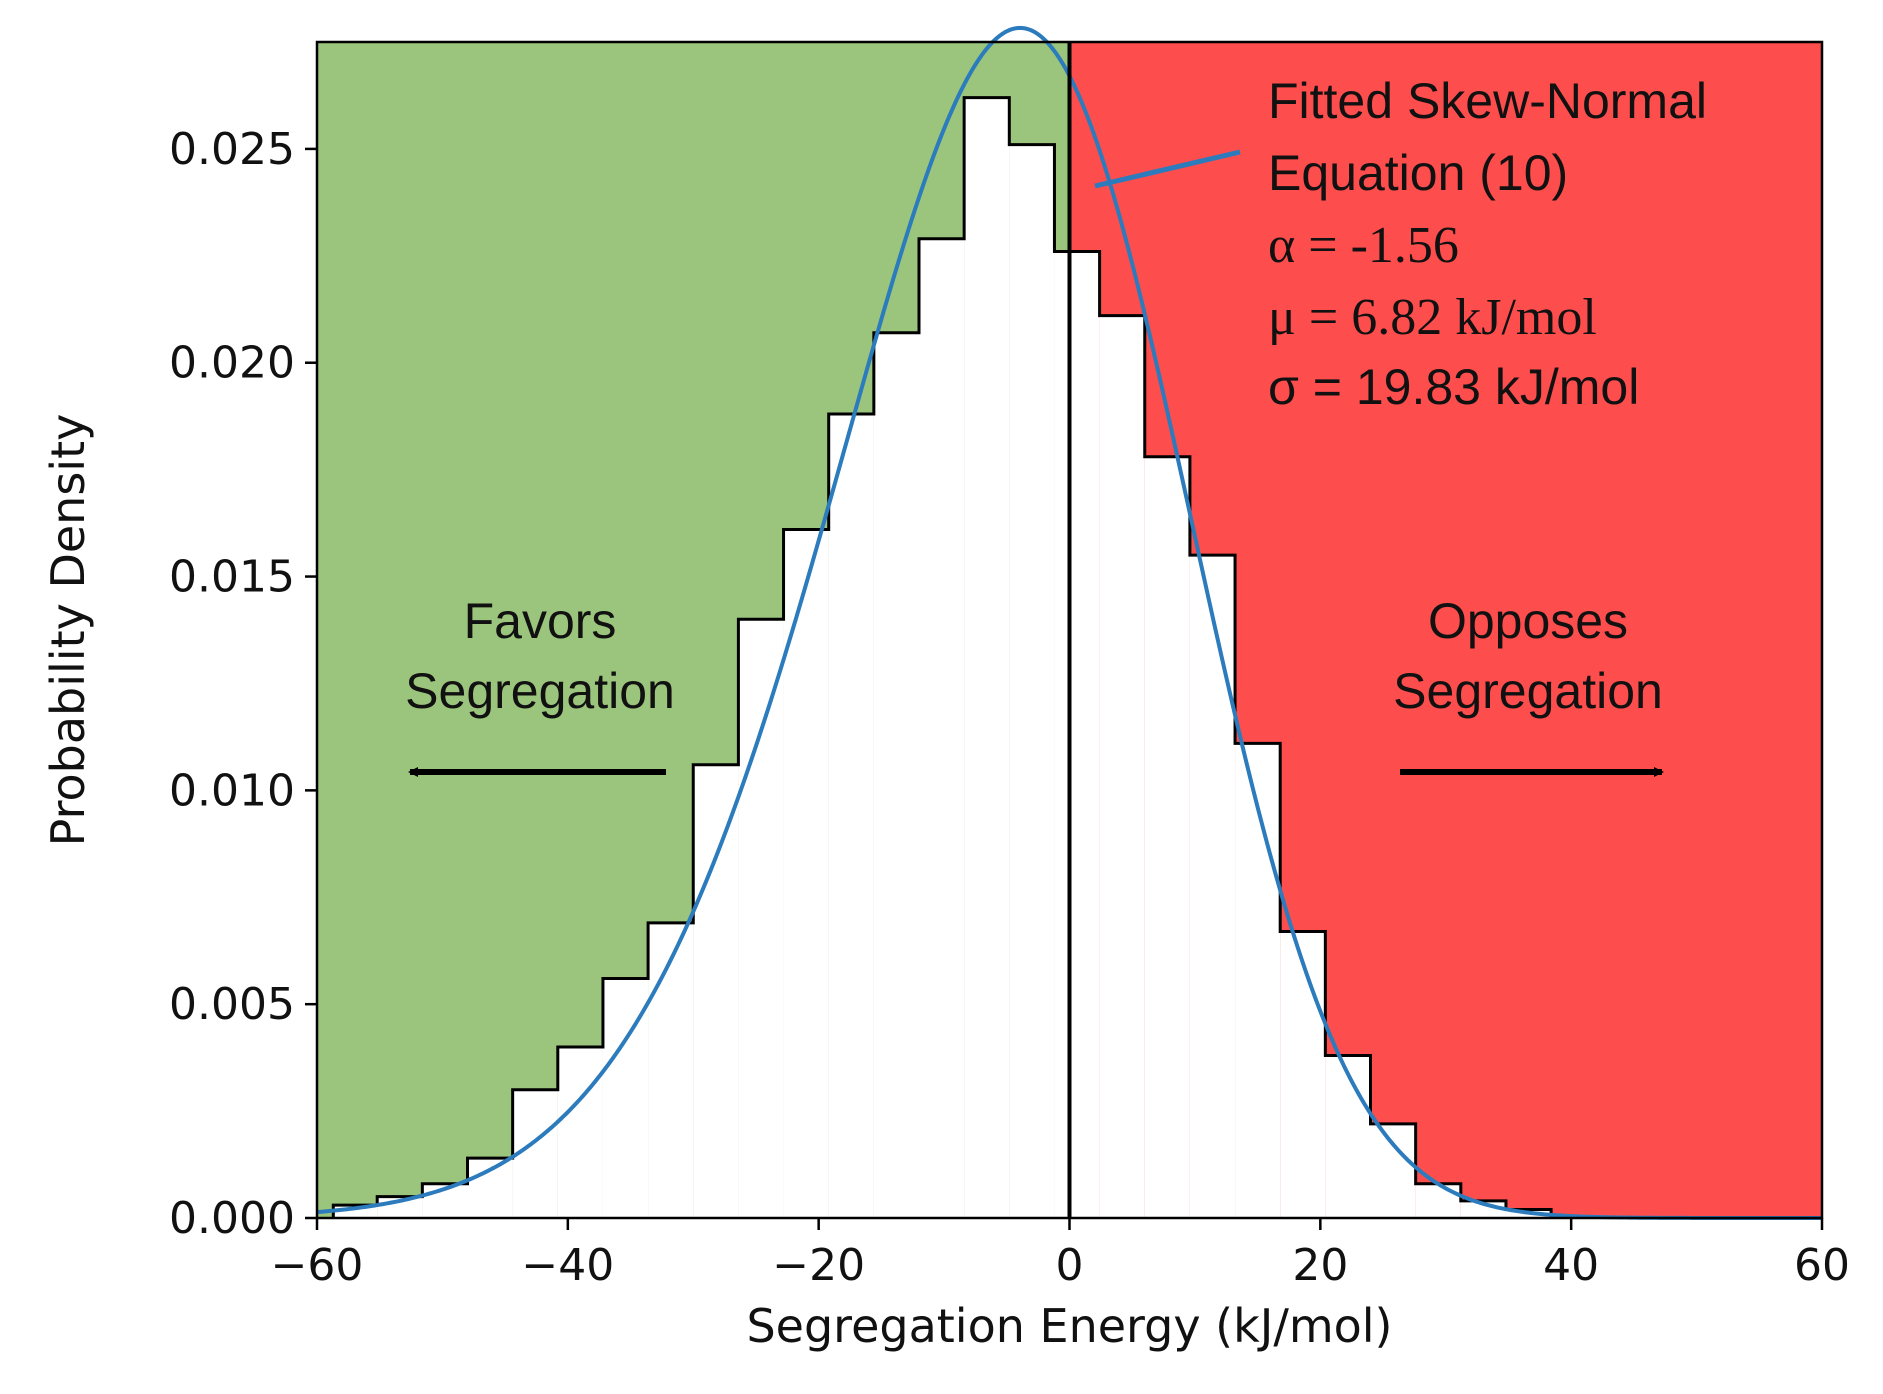 This screenshot has height=1394, width=1883. Describe the element at coordinates (540, 621) in the screenshot. I see `favors-label-line1: Favors` at that location.